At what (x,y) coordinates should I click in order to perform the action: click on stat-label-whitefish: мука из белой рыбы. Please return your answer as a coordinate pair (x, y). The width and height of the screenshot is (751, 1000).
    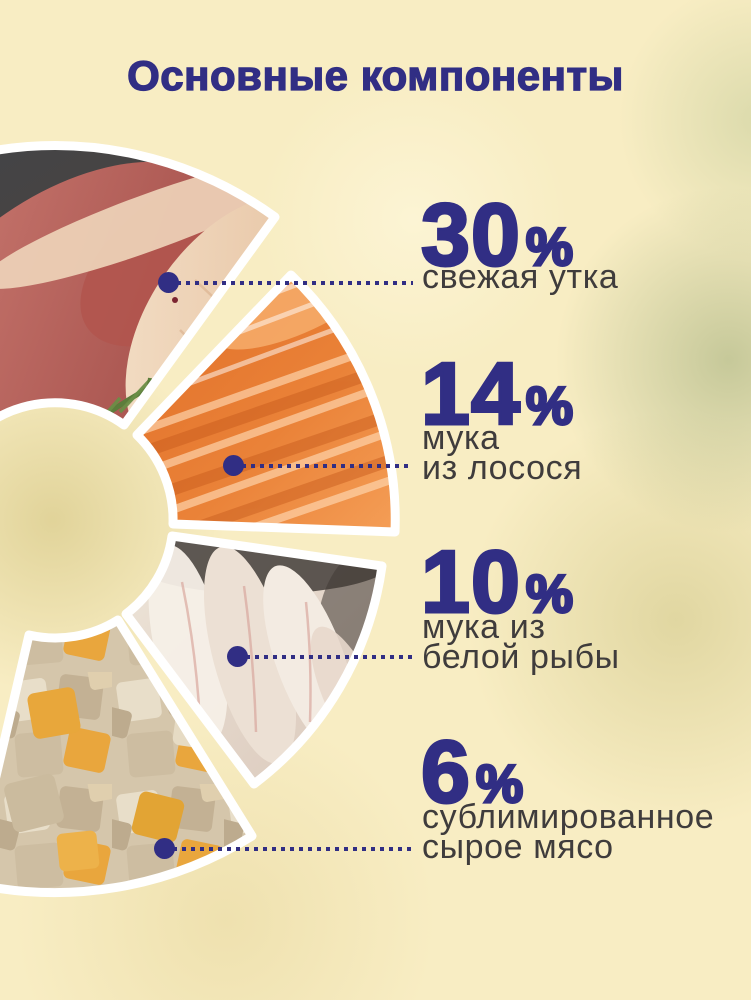
    Looking at the image, I should click on (521, 642).